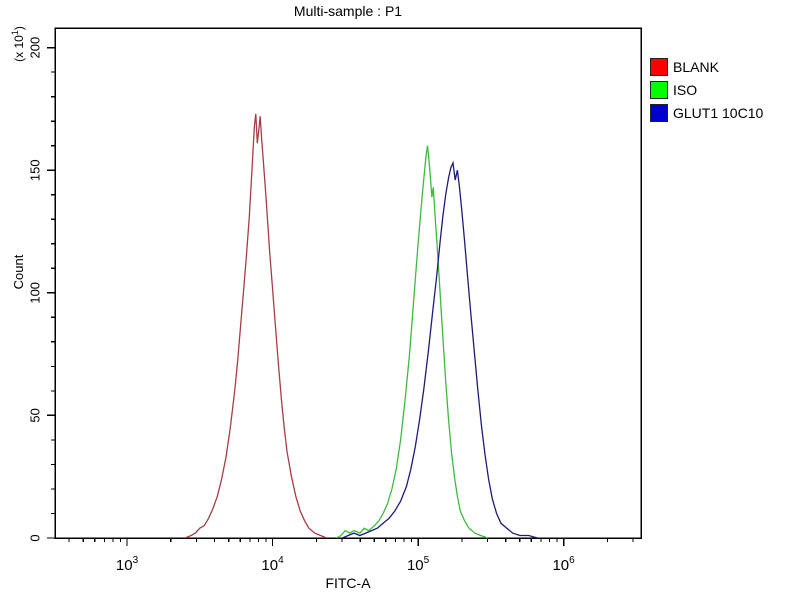  I want to click on plot-title: Multi-sample : P1, so click(348, 11).